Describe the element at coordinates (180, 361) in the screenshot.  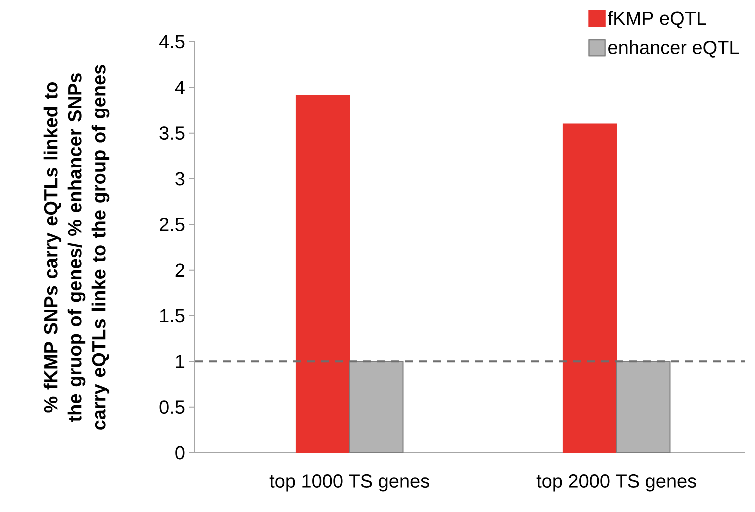
I see `y-tick-label: 1` at that location.